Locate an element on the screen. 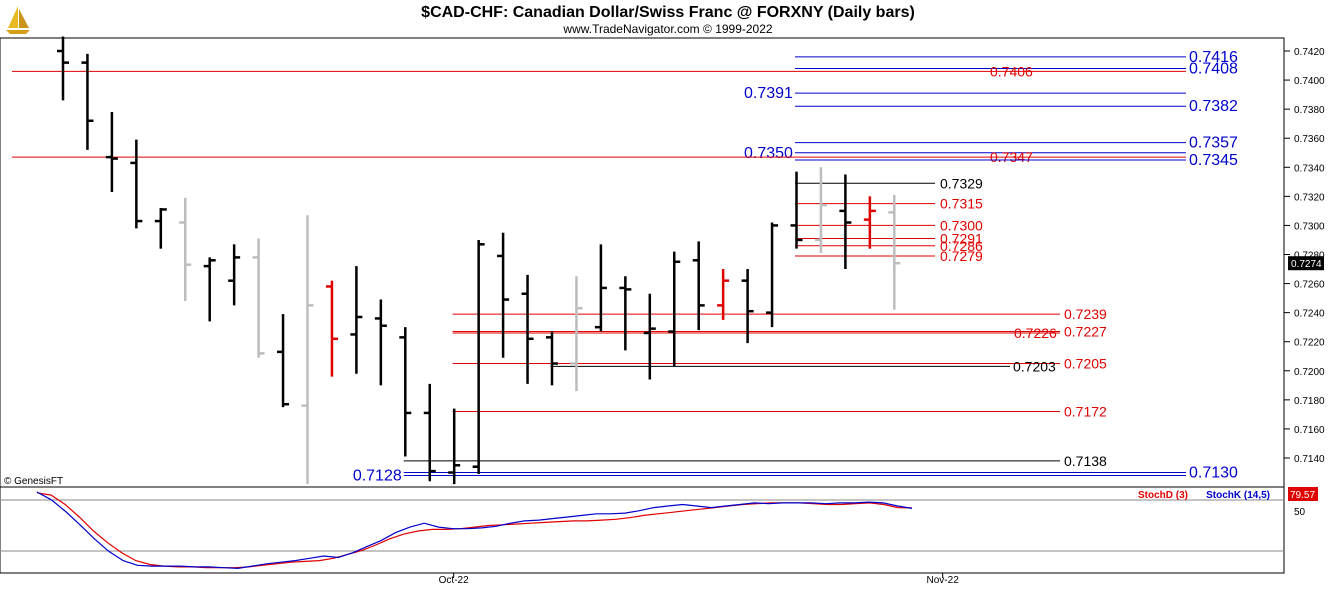 The width and height of the screenshot is (1336, 591). level-label: 0.7205 is located at coordinates (1085, 364).